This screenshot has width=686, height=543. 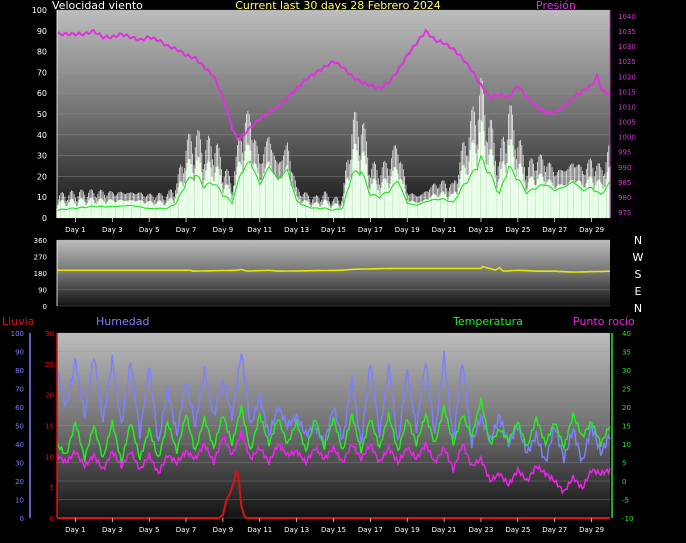 What do you see at coordinates (627, 92) in the screenshot?
I see `top-right-tick-label: 1015` at bounding box center [627, 92].